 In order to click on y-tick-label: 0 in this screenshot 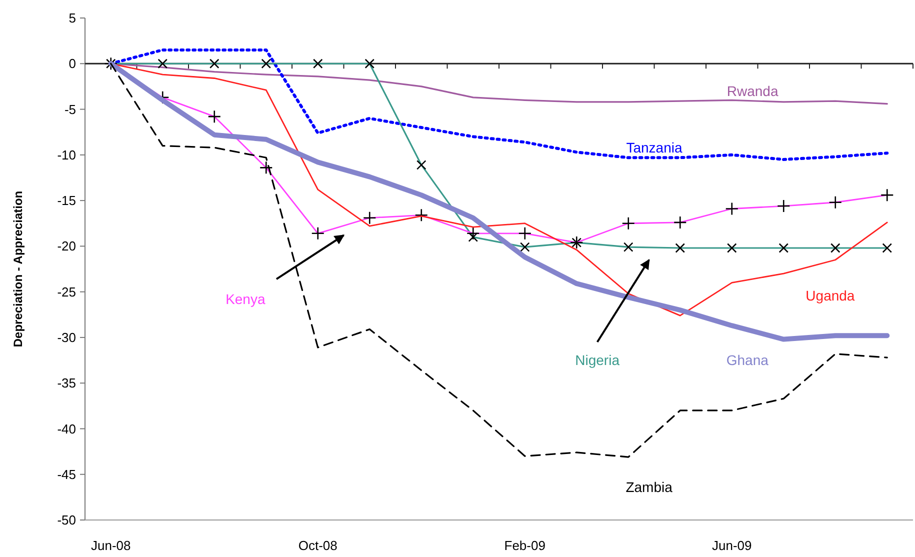, I will do `click(72, 64)`.